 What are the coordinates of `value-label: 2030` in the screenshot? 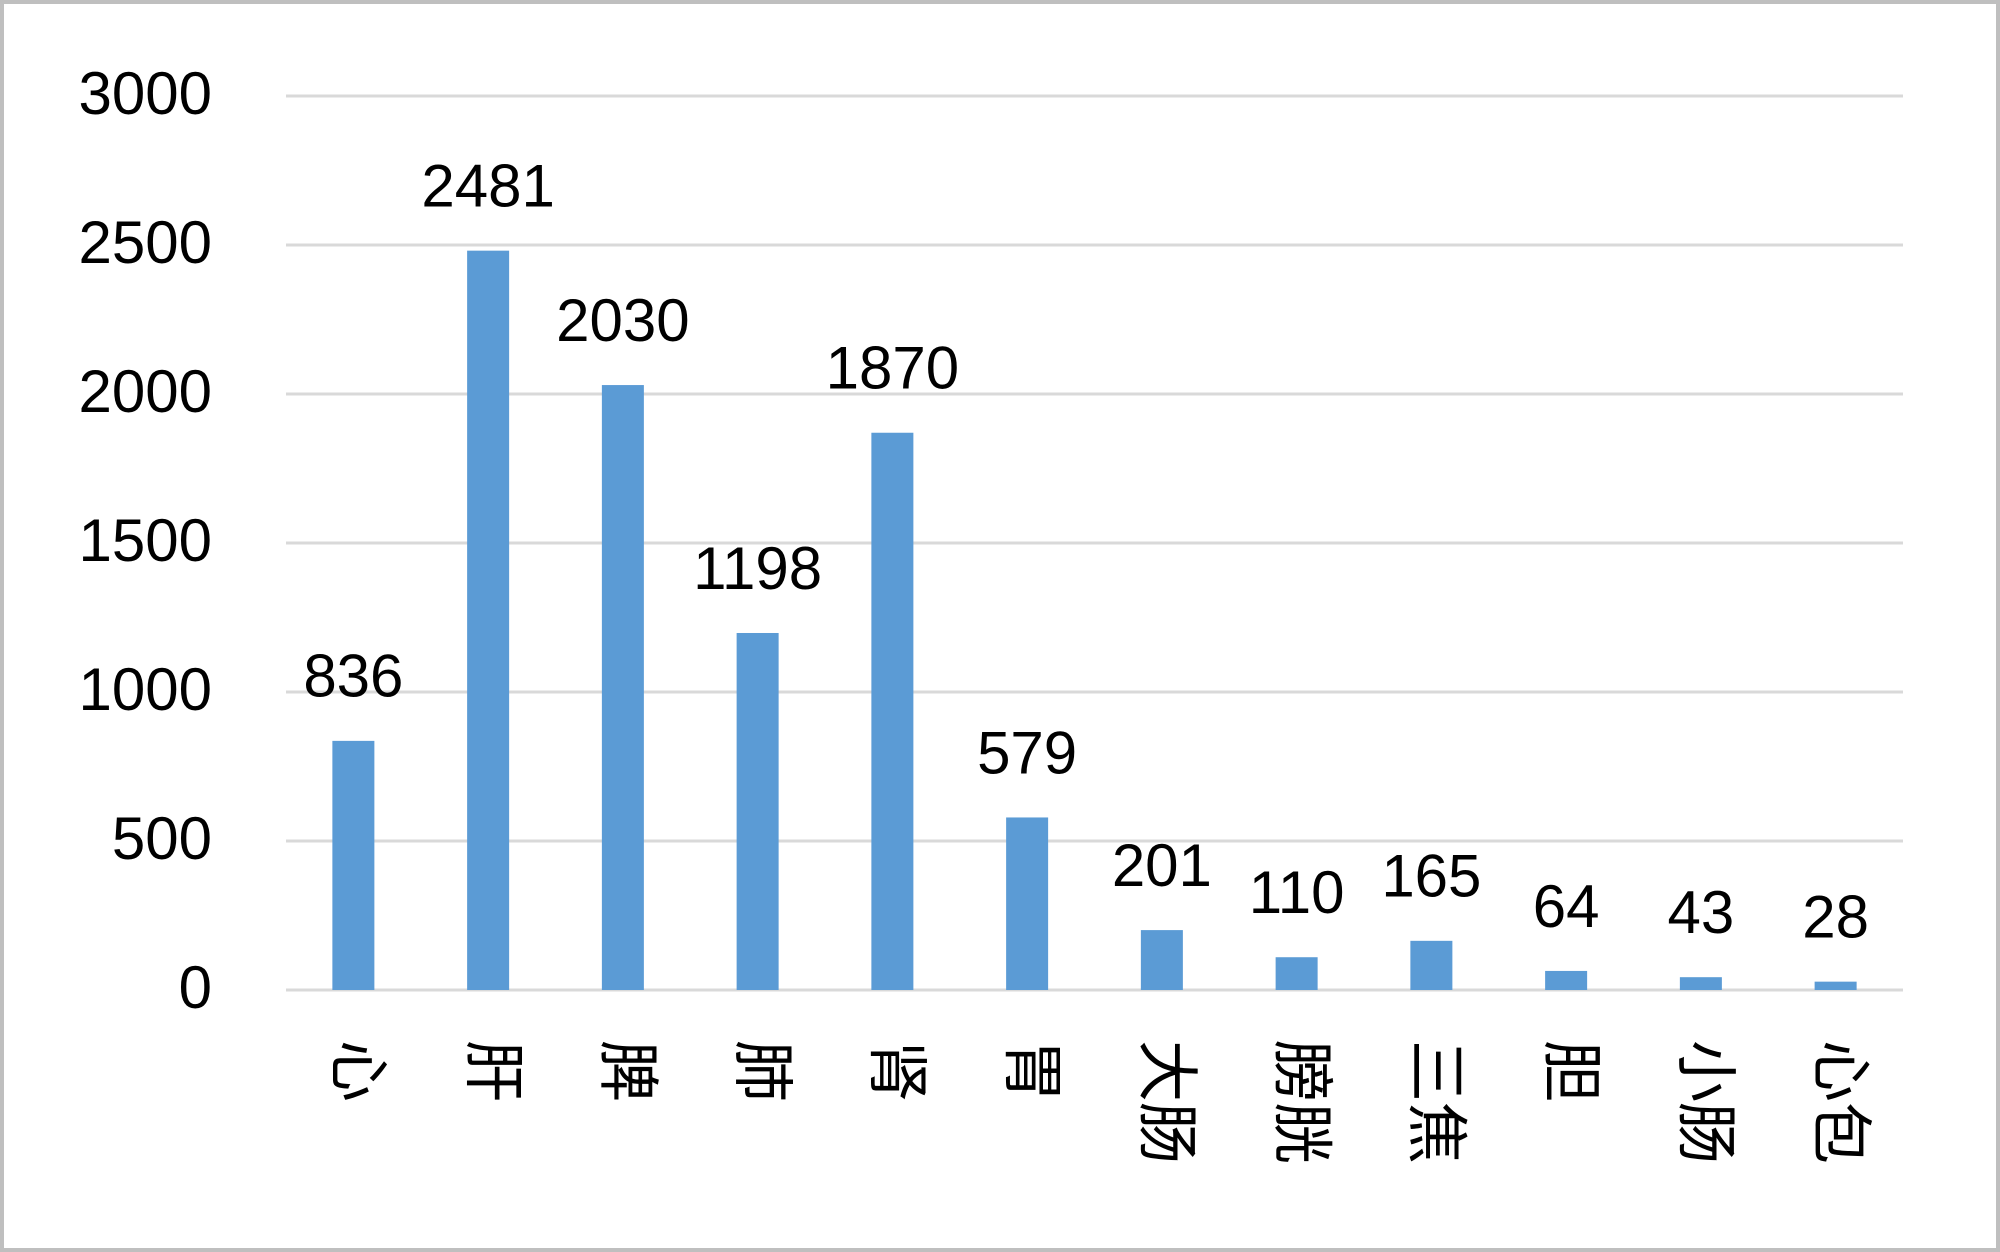 It's located at (622, 320).